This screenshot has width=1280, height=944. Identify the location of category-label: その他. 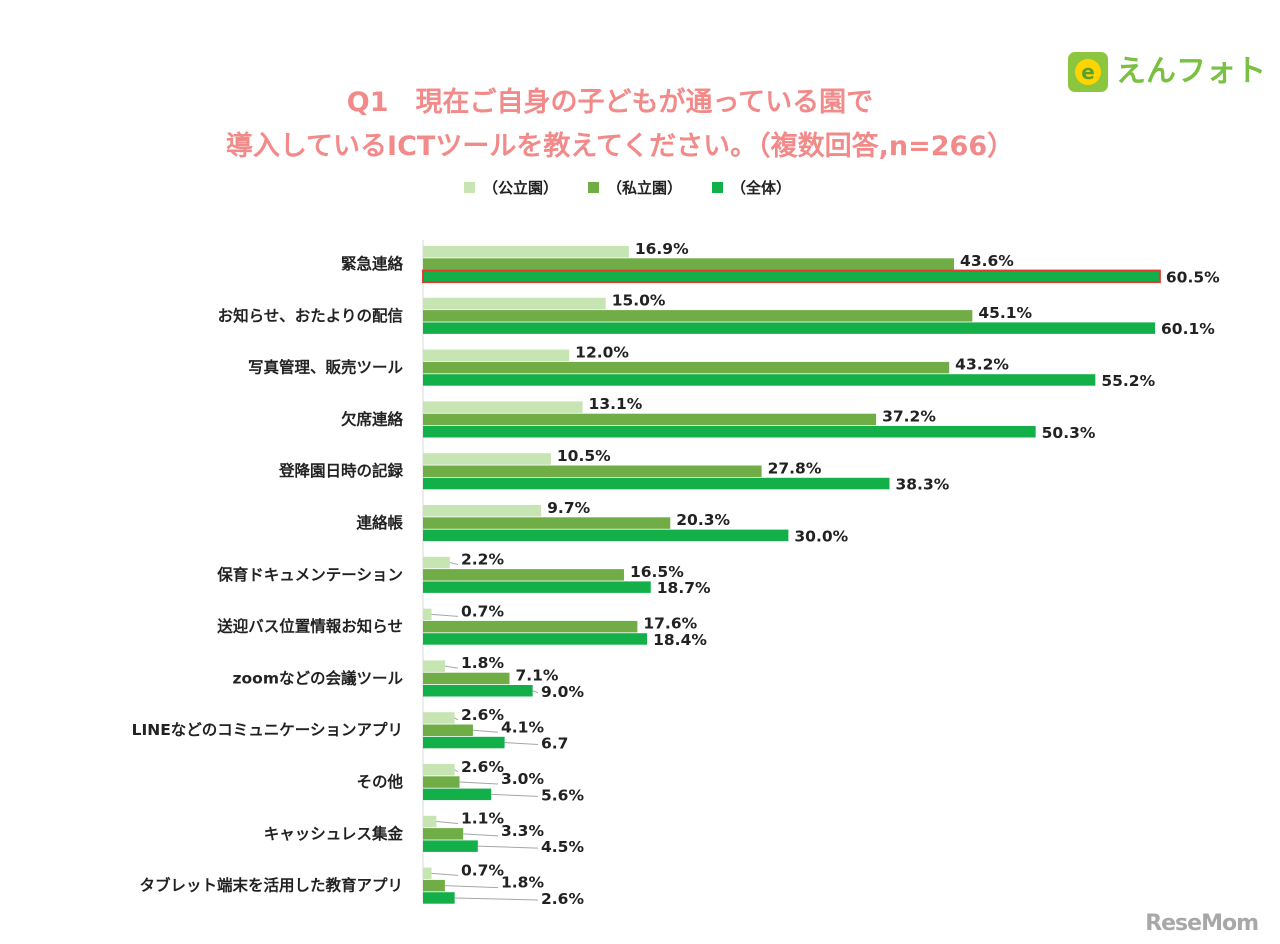
(379, 781).